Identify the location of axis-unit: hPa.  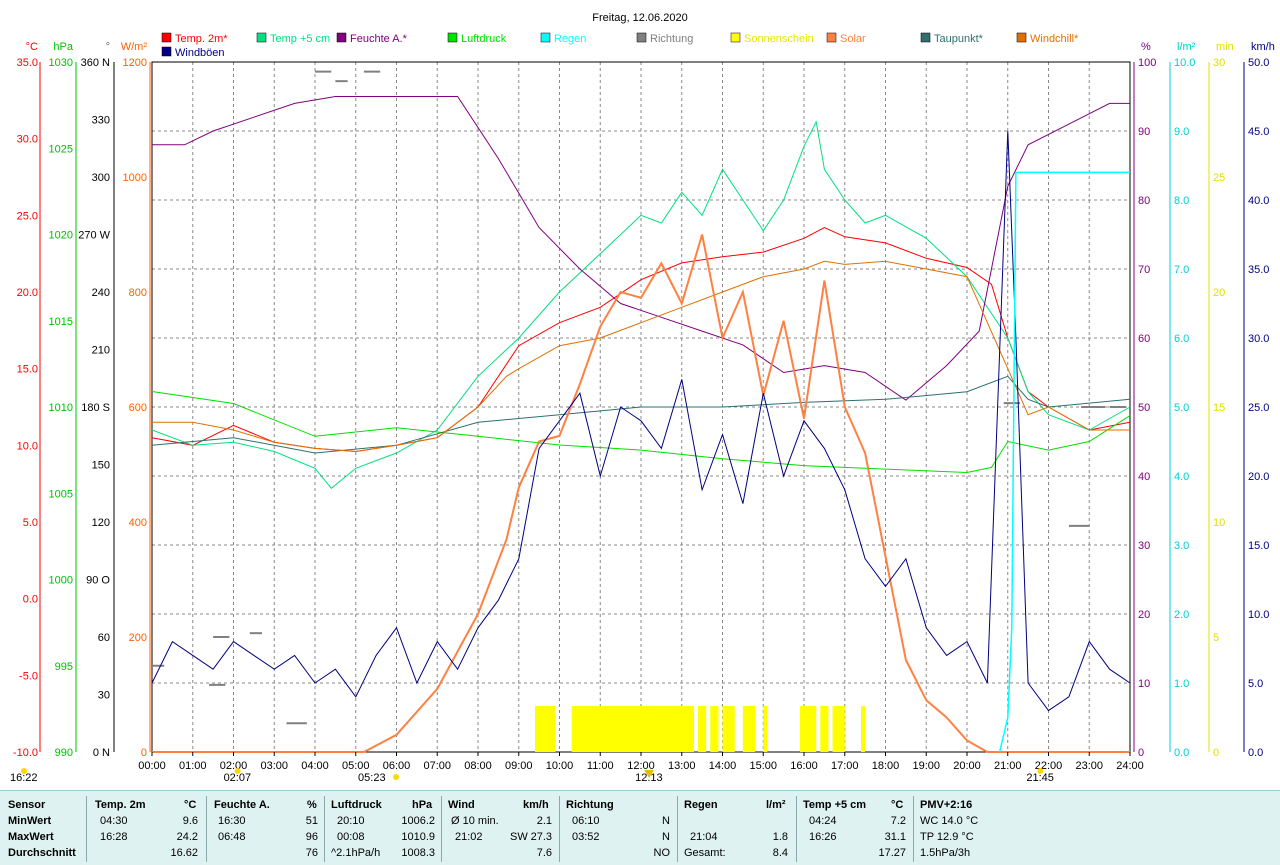
(63, 47).